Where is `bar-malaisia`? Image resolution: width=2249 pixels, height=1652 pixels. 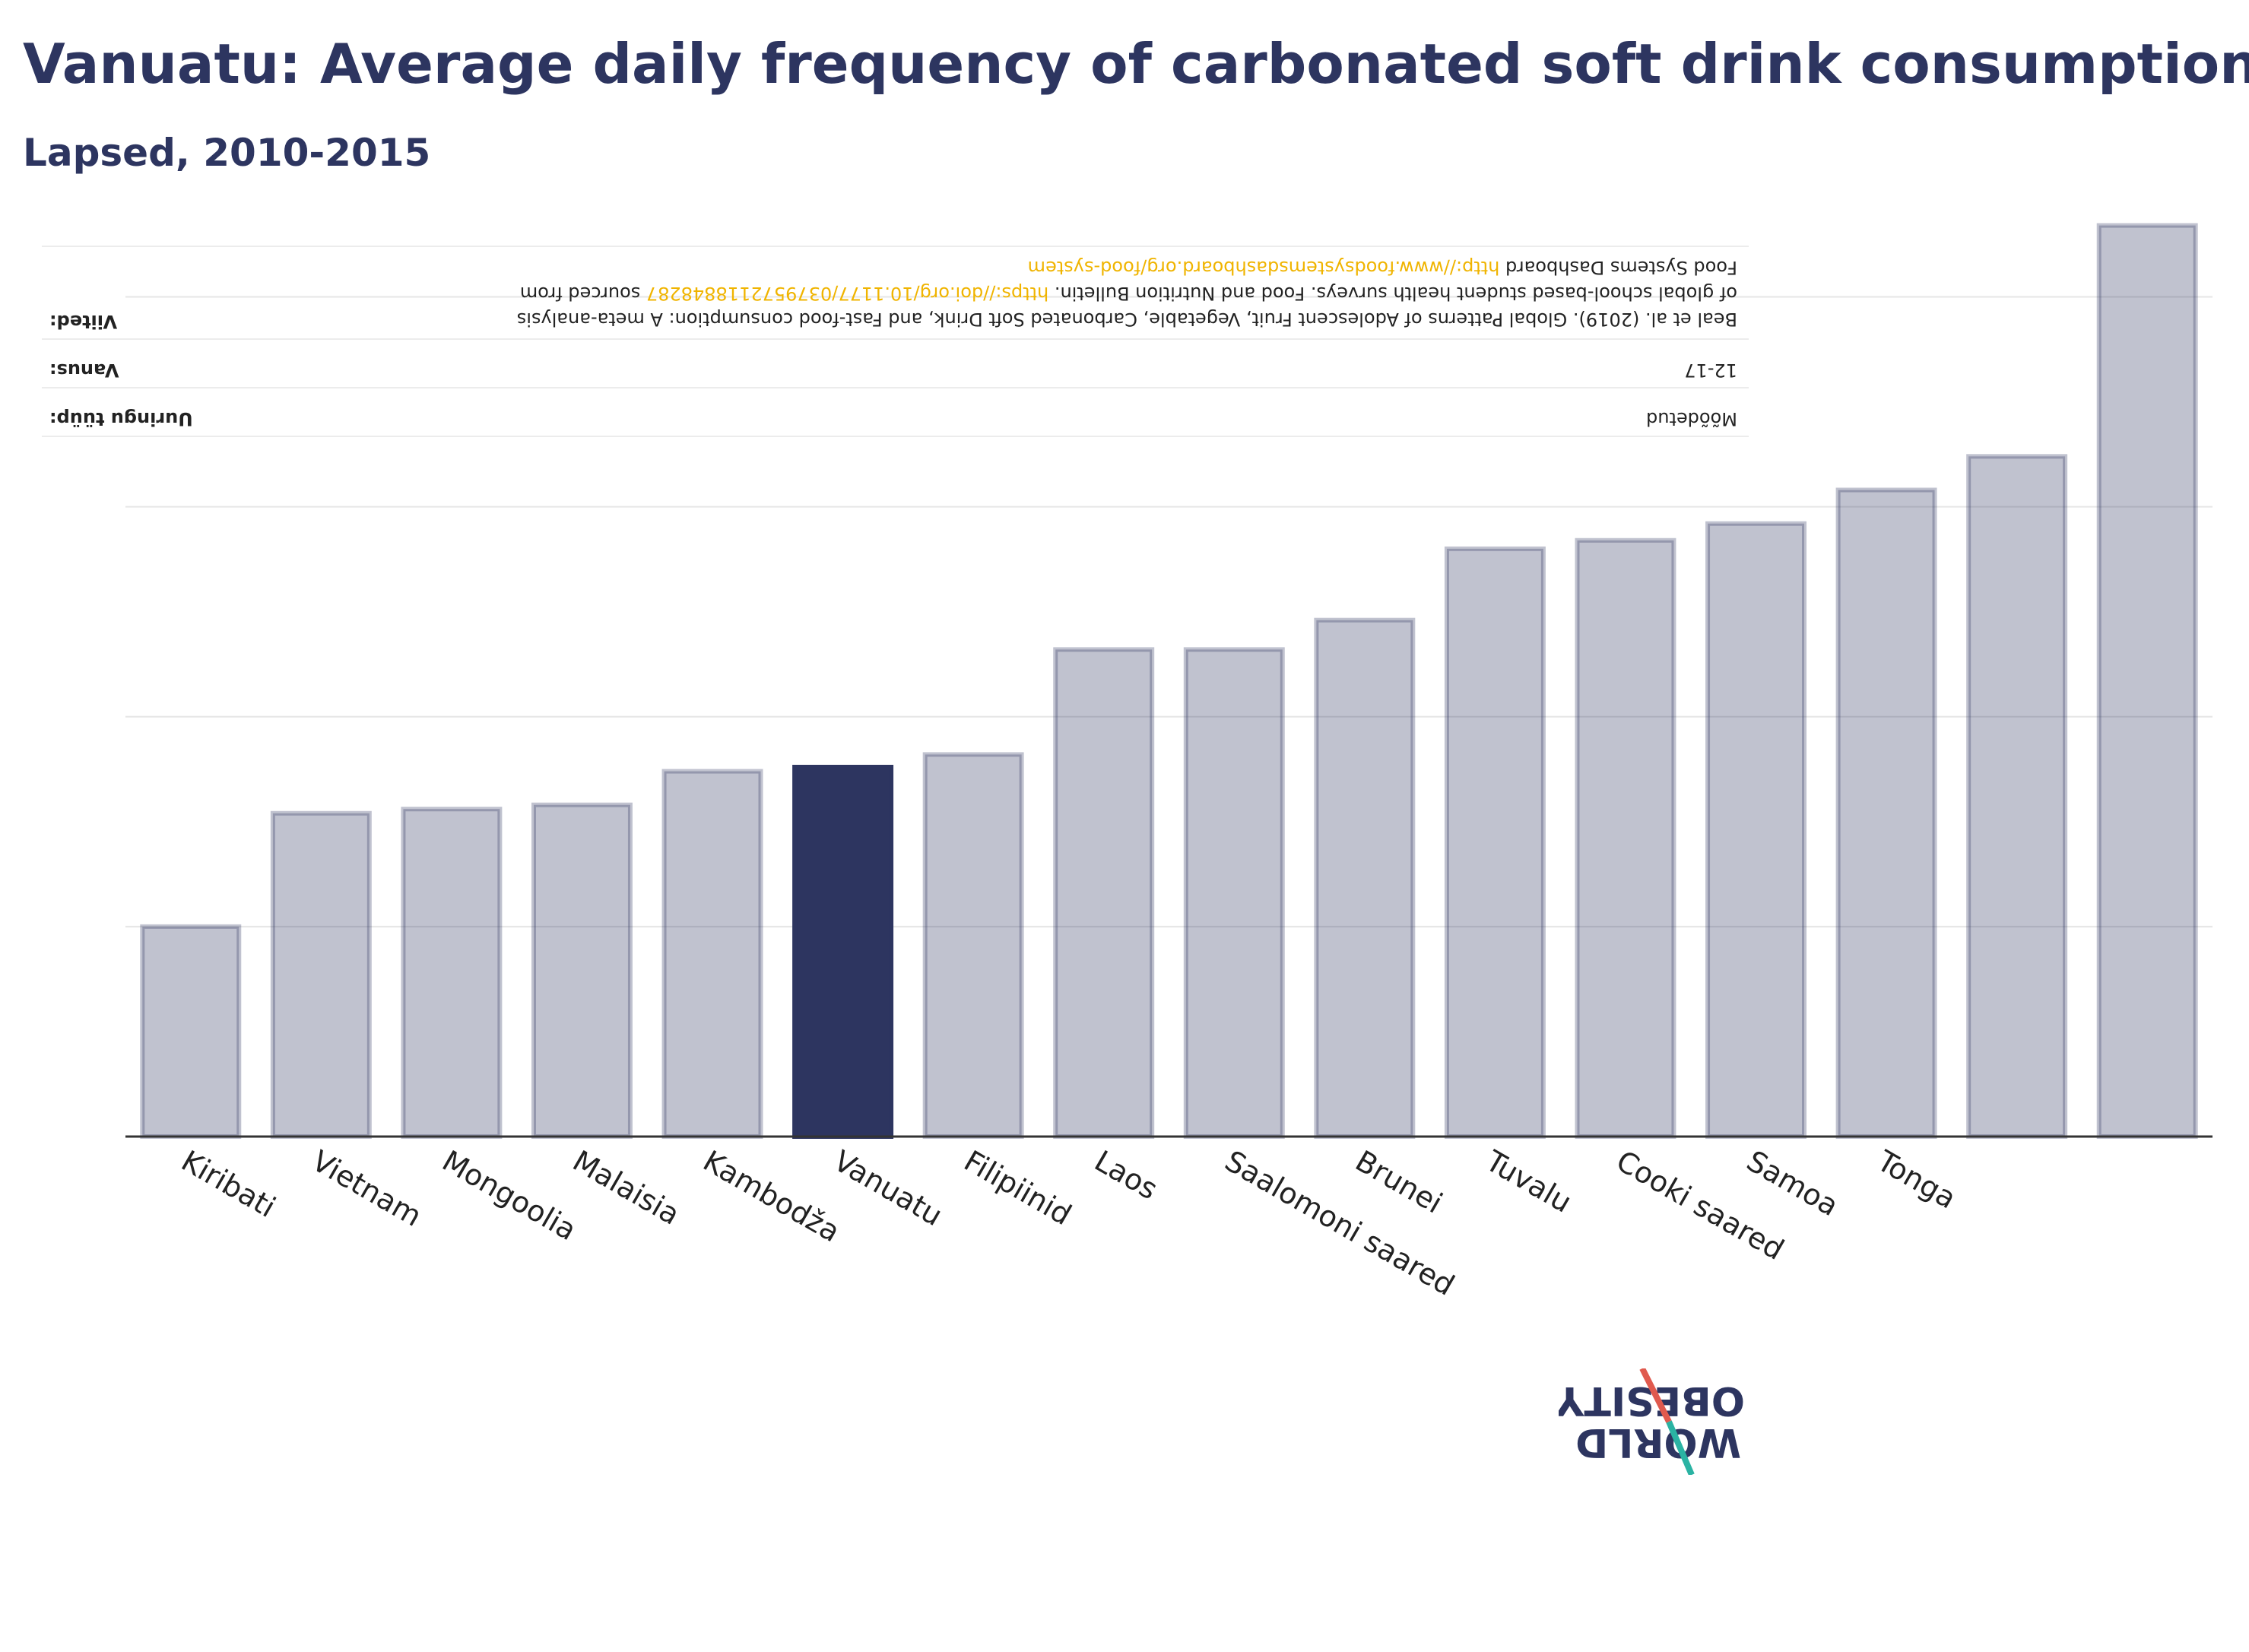
bar-malaisia is located at coordinates (582, 971).